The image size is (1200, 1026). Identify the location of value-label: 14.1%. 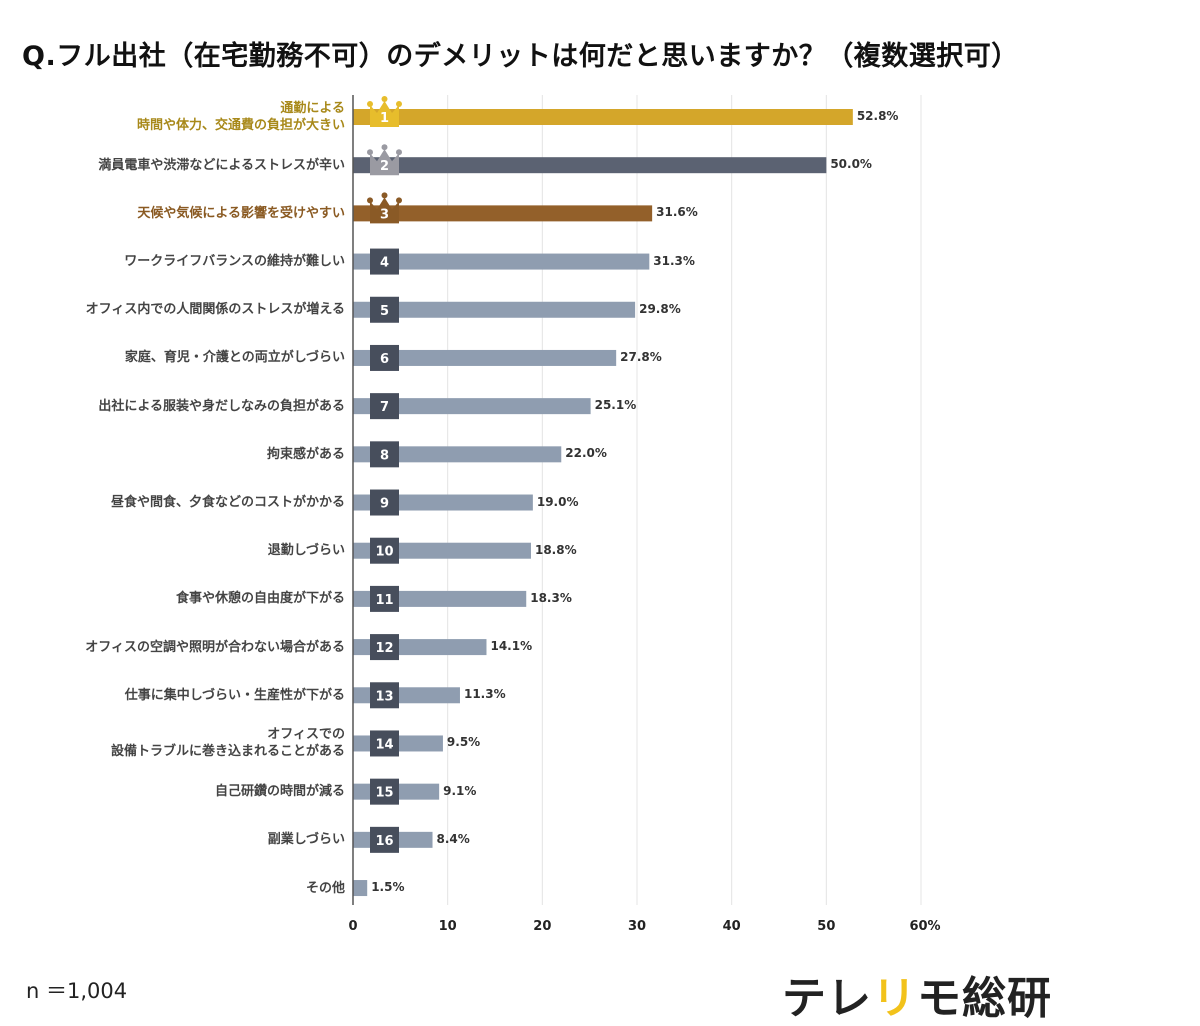
(511, 646).